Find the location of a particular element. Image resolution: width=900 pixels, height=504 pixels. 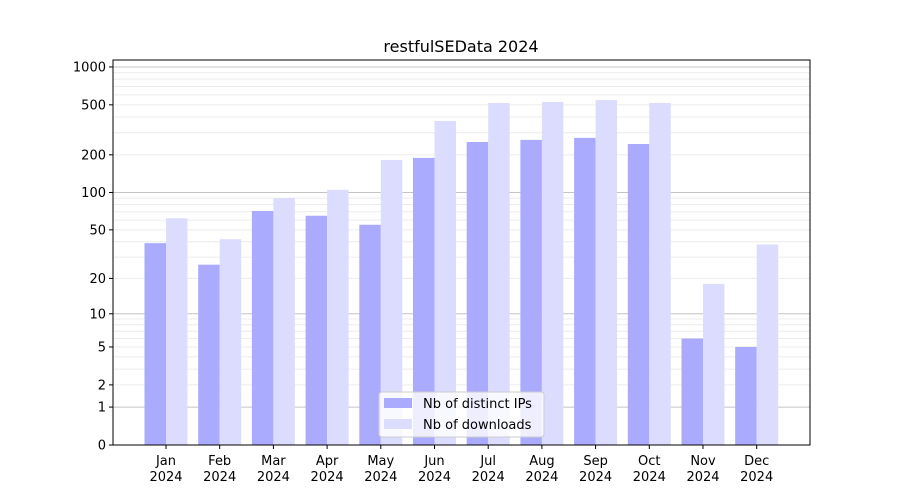

y-tick-label: 2 is located at coordinates (102, 385).